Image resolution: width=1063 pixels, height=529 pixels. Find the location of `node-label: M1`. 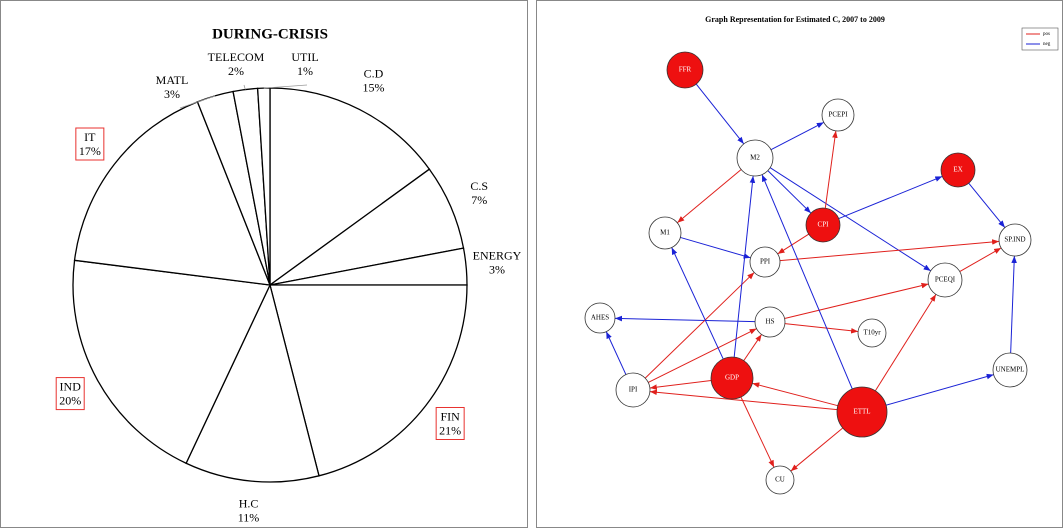

node-label: M1 is located at coordinates (665, 233).